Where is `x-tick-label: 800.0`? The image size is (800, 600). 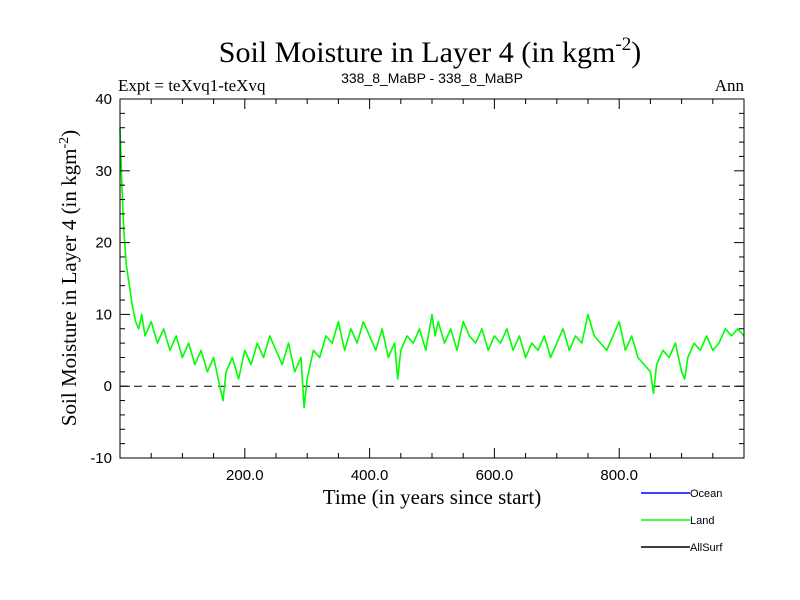
x-tick-label: 800.0 is located at coordinates (619, 475).